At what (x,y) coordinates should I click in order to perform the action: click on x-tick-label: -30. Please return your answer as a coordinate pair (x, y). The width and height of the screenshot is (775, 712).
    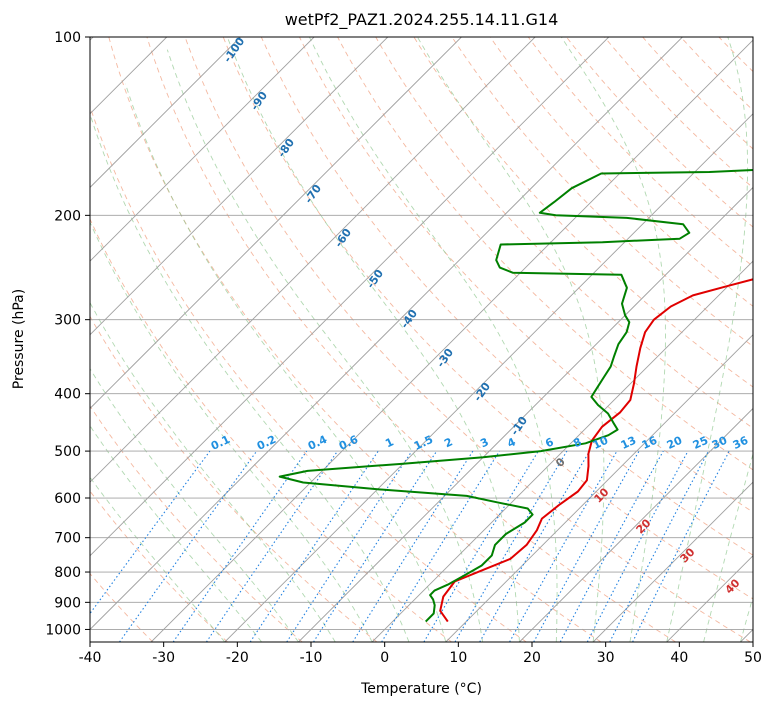
    Looking at the image, I should click on (163, 658).